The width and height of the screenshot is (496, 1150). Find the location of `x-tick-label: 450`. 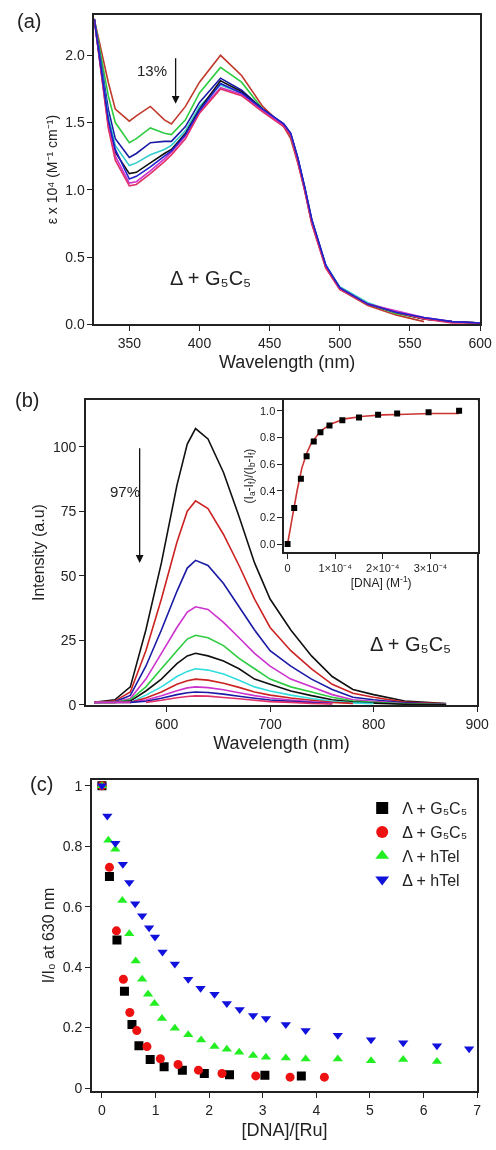

x-tick-label: 450 is located at coordinates (269, 342).